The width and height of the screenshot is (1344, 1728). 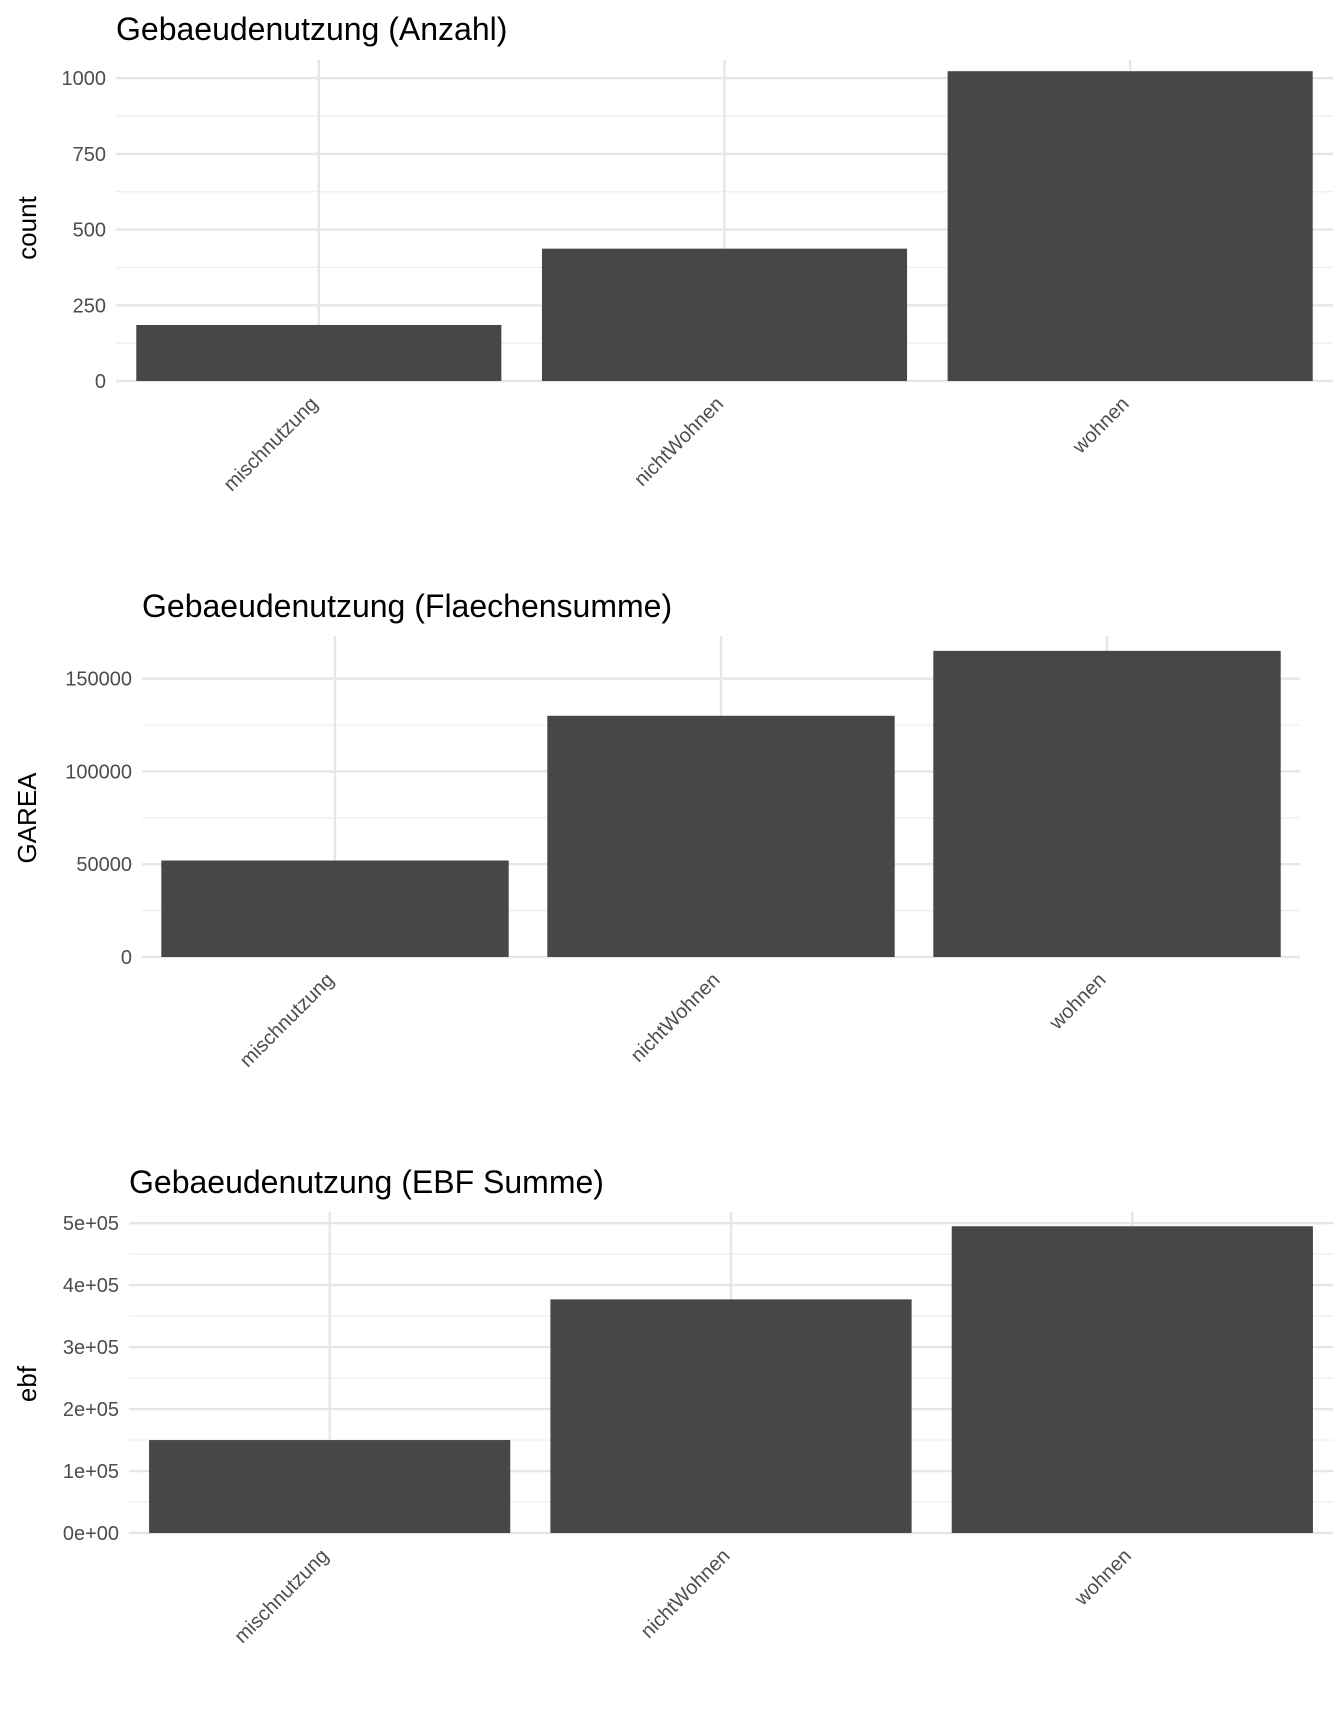 What do you see at coordinates (407, 606) in the screenshot?
I see `chart-title: Gebaeudenutzung (Flaechensumme)` at bounding box center [407, 606].